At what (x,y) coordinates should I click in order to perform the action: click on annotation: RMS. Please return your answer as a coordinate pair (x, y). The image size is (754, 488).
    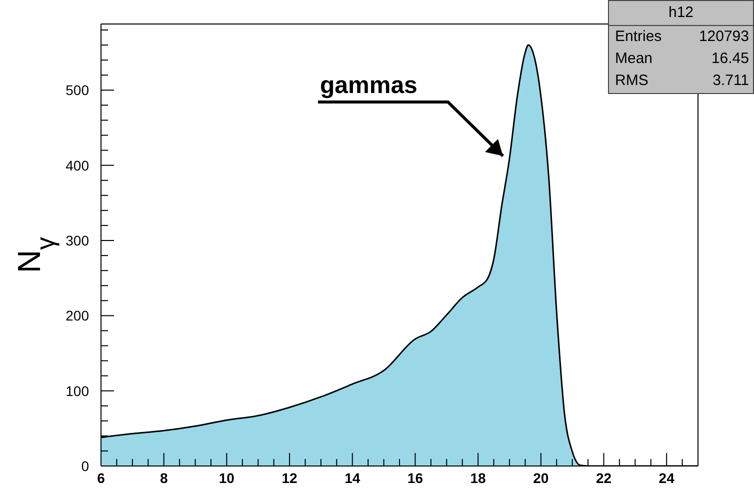
    Looking at the image, I should click on (631, 81).